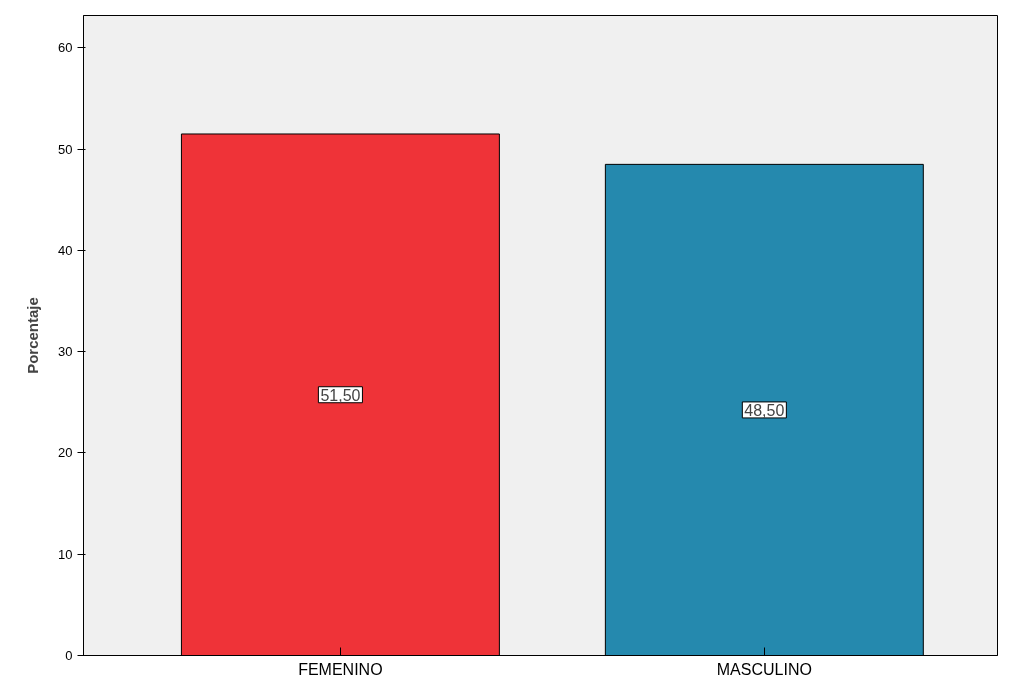 This screenshot has height=693, width=1012. What do you see at coordinates (65, 48) in the screenshot?
I see `y-tick-label: 60` at bounding box center [65, 48].